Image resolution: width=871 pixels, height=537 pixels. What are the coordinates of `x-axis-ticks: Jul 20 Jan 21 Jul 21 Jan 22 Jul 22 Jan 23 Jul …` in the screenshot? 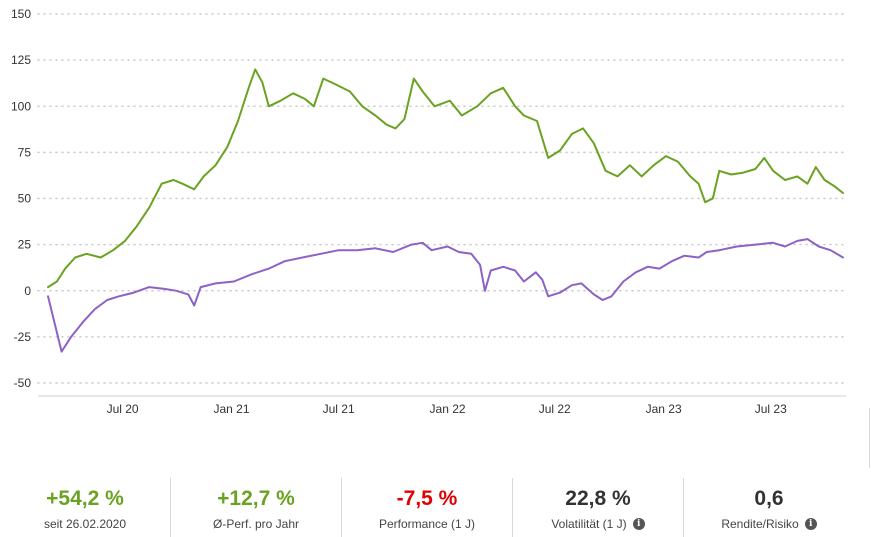 It's located at (442, 405).